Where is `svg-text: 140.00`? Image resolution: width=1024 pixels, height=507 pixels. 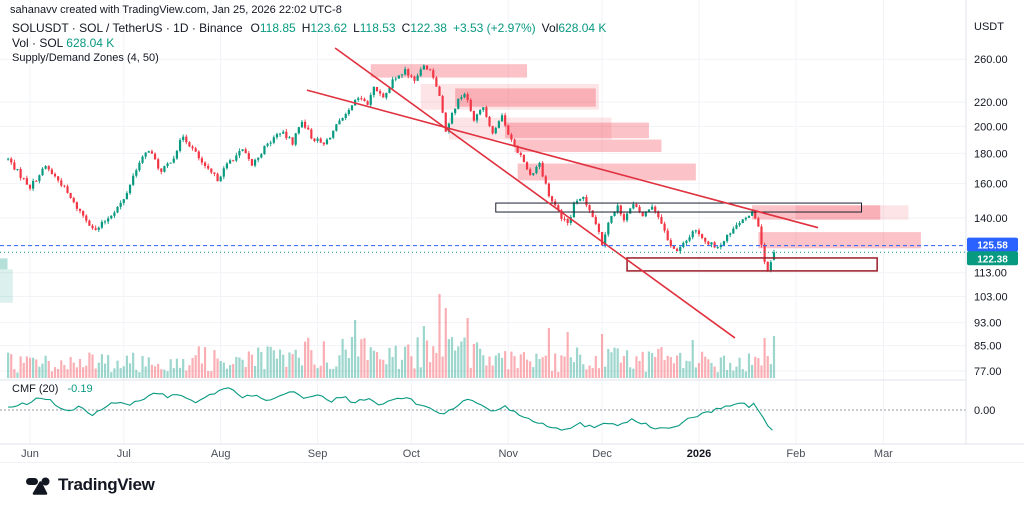
svg-text: 140.00 is located at coordinates (991, 219).